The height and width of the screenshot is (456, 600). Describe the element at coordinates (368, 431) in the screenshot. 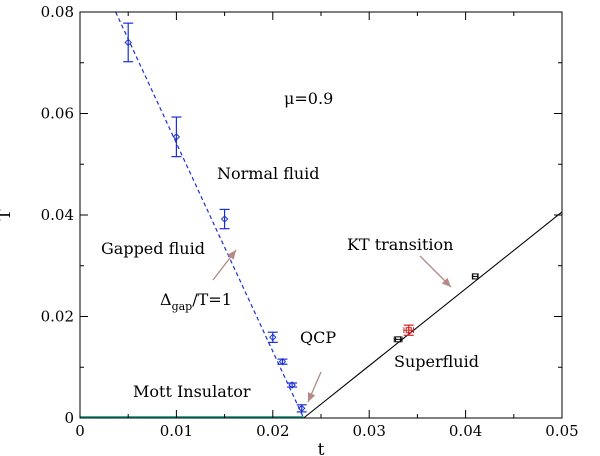

I see `x-tick-label: 0.03` at that location.